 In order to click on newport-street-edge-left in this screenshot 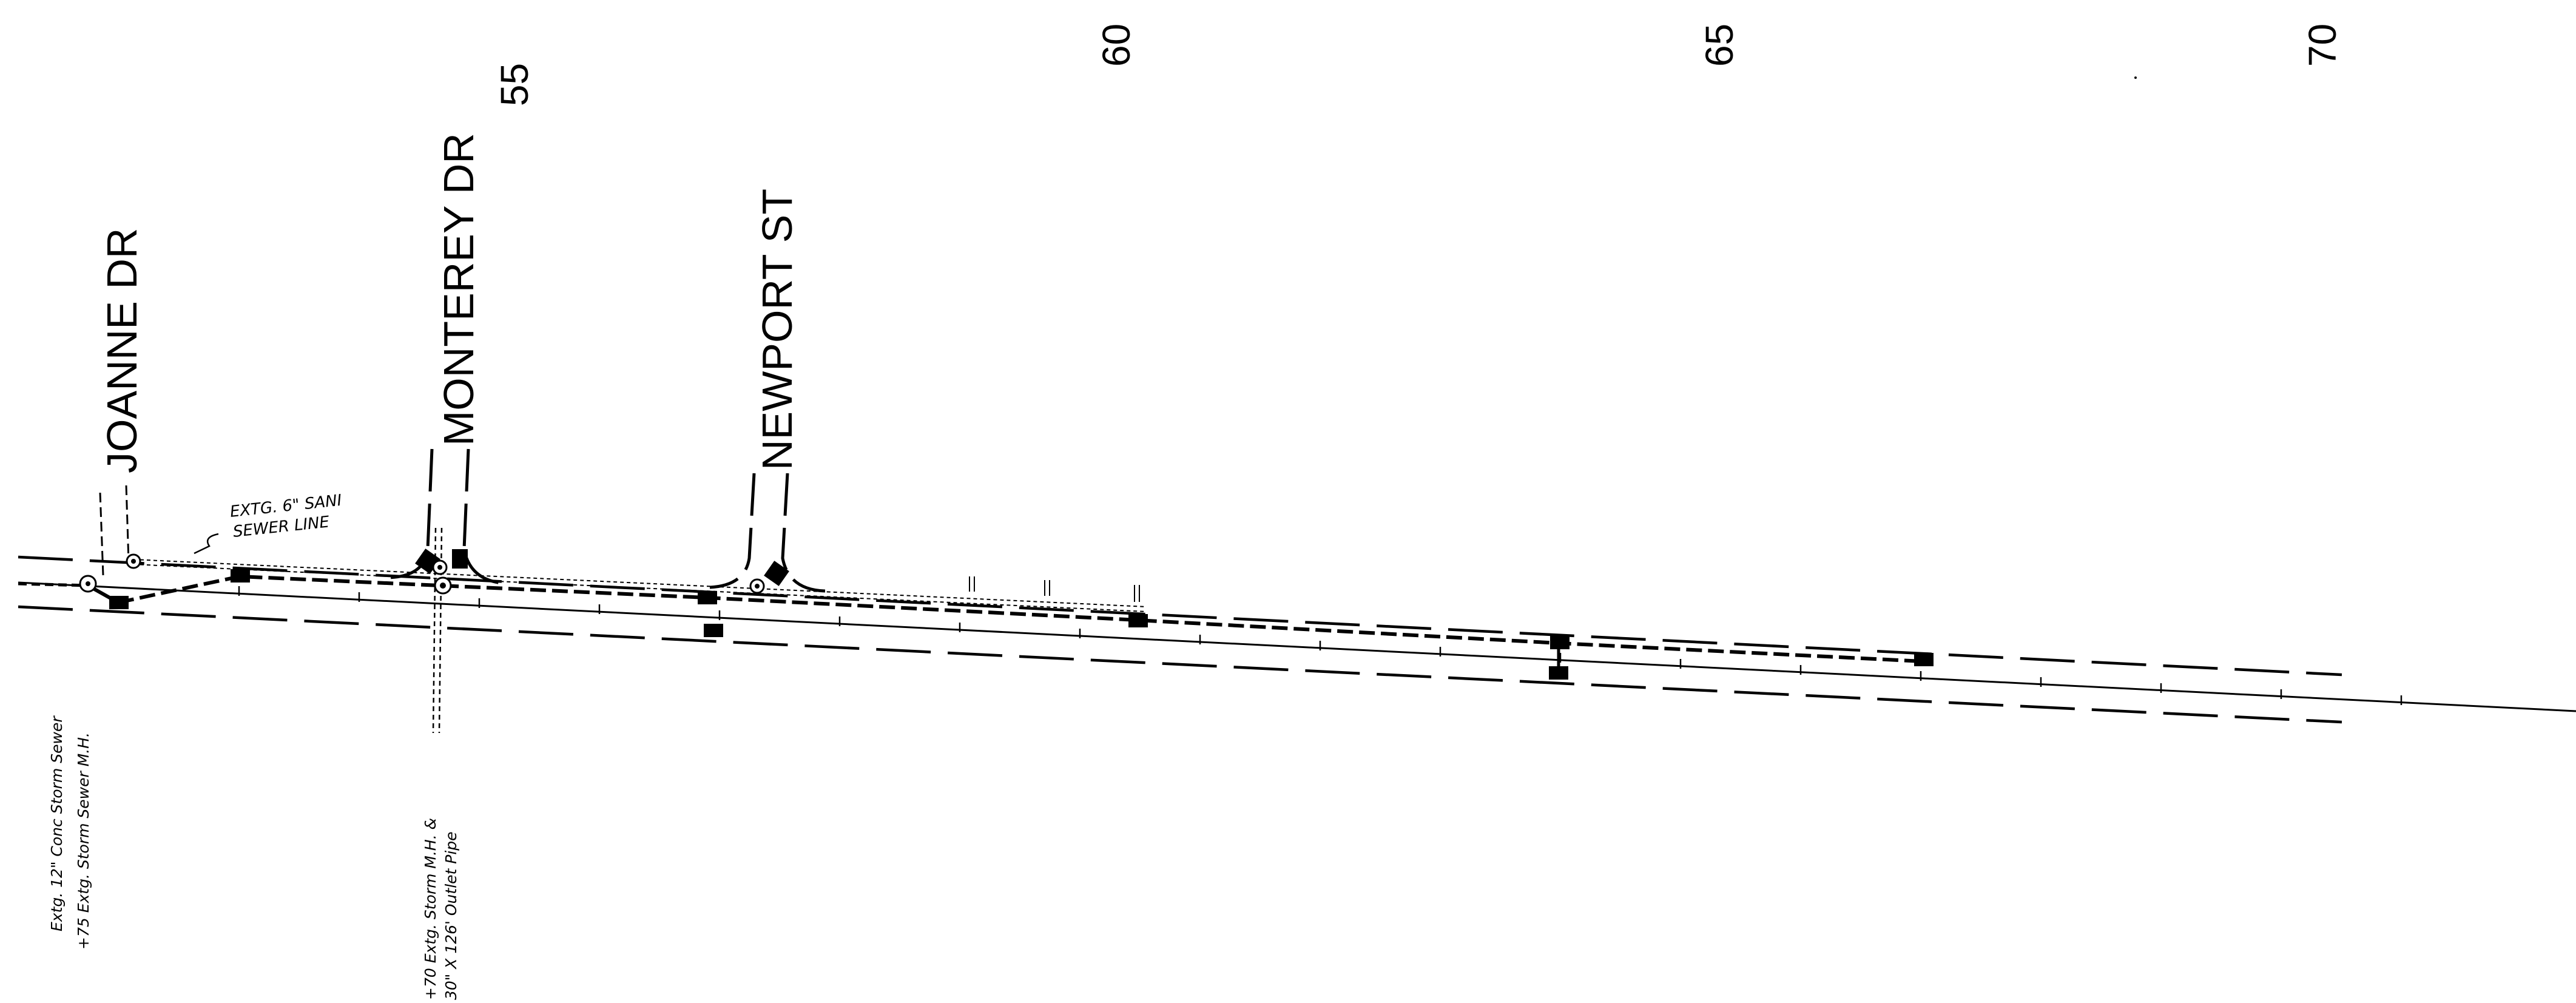, I will do `click(732, 530)`.